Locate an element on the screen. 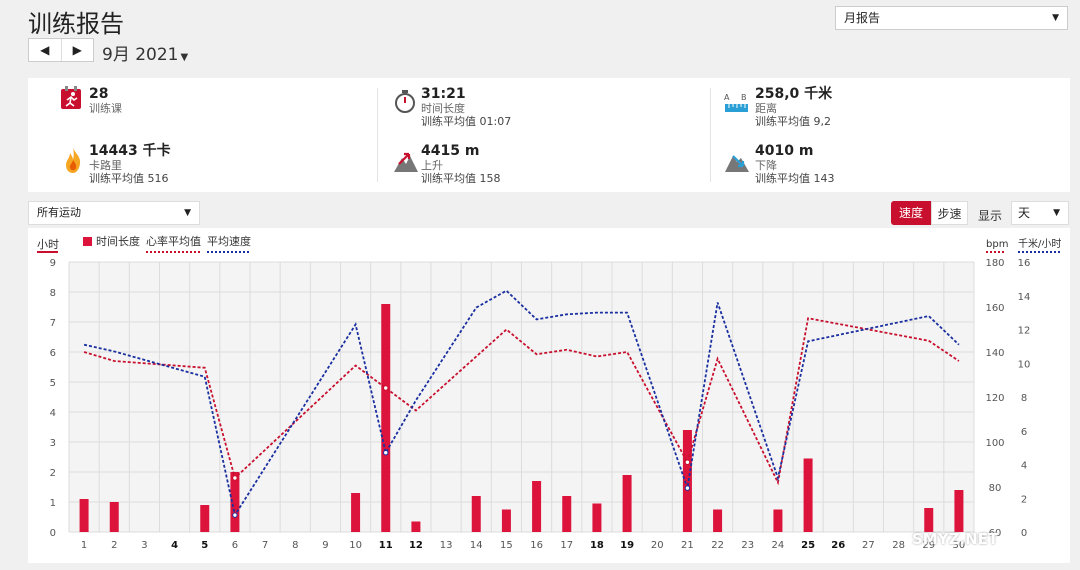 This screenshot has width=1080, height=570. stat-average: 训练平均值 9,2 is located at coordinates (793, 121).